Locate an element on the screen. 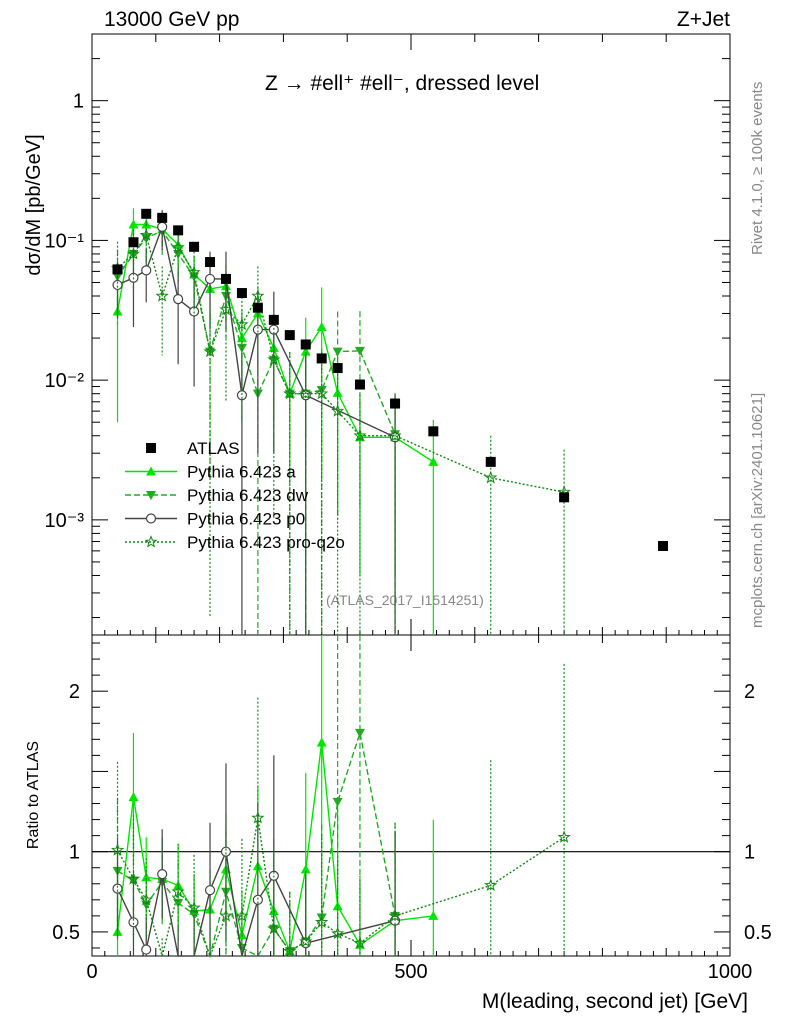  side-label-top: Rivet 4.1.0, ≥ 100k events is located at coordinates (757, 168).